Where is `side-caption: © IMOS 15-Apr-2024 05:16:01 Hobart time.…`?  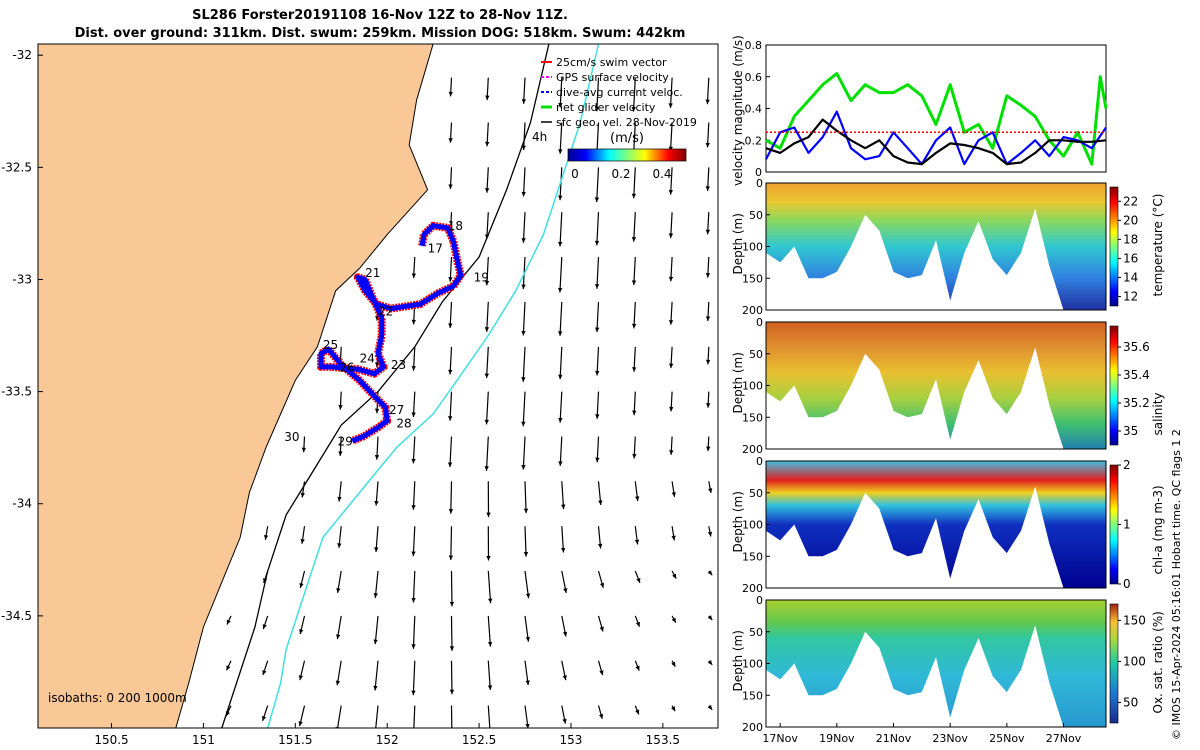
side-caption: © IMOS 15-Apr-2024 05:16:01 Hobart time.… is located at coordinates (1176, 584).